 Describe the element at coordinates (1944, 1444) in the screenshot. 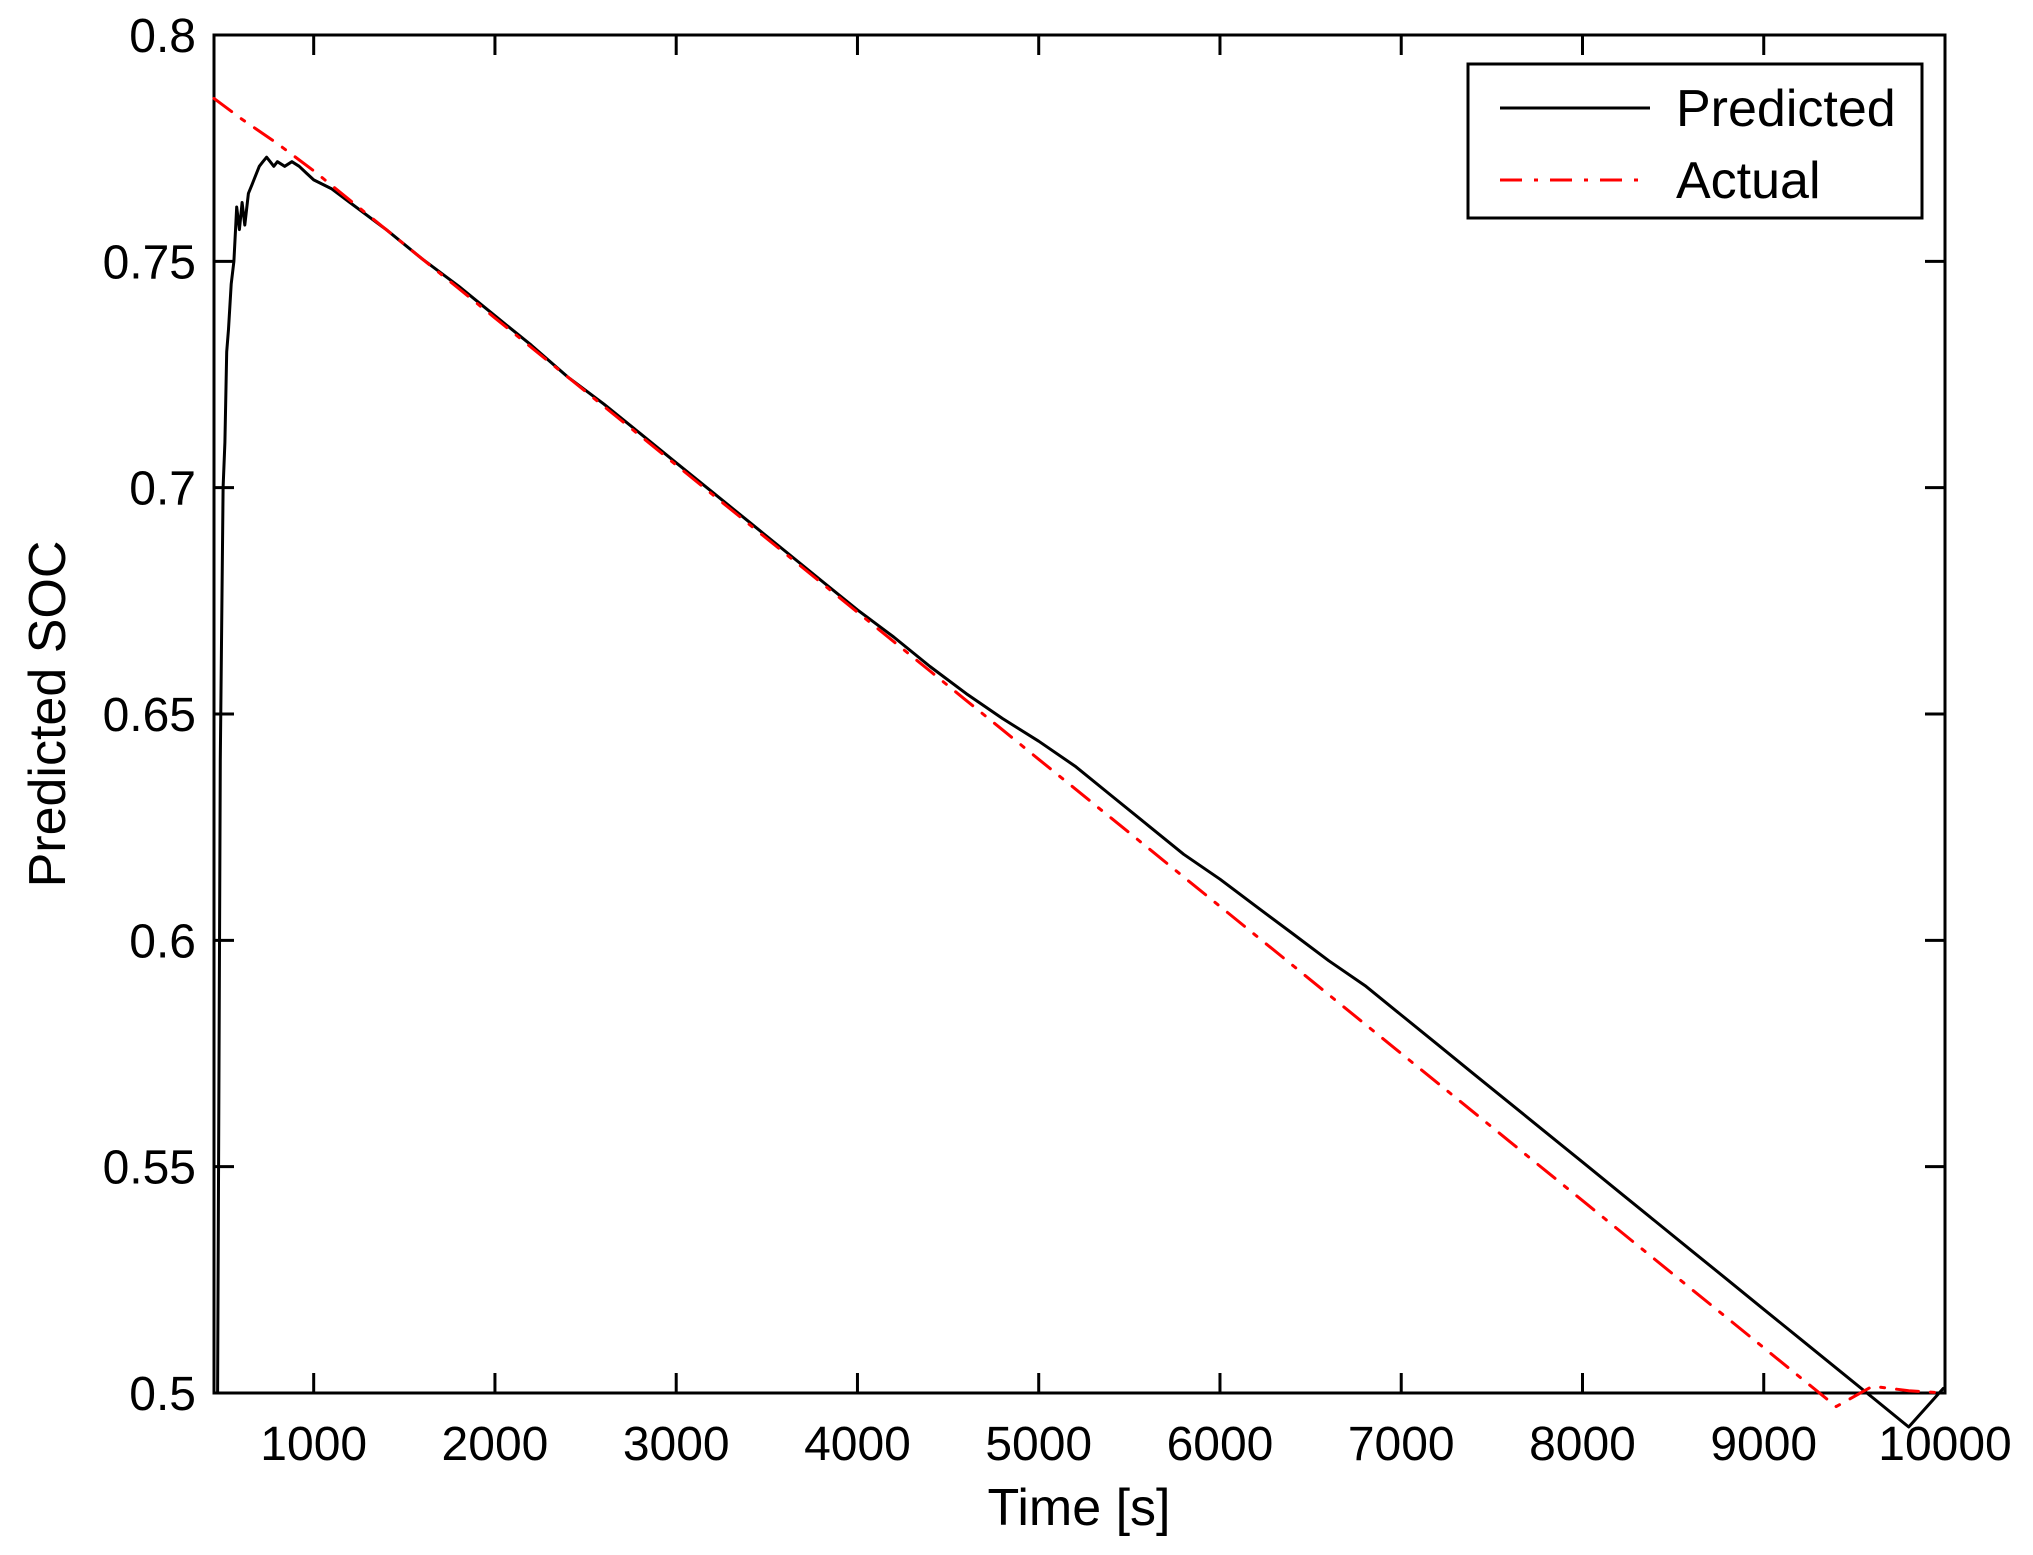

I see `x-tick-label: 10000` at that location.